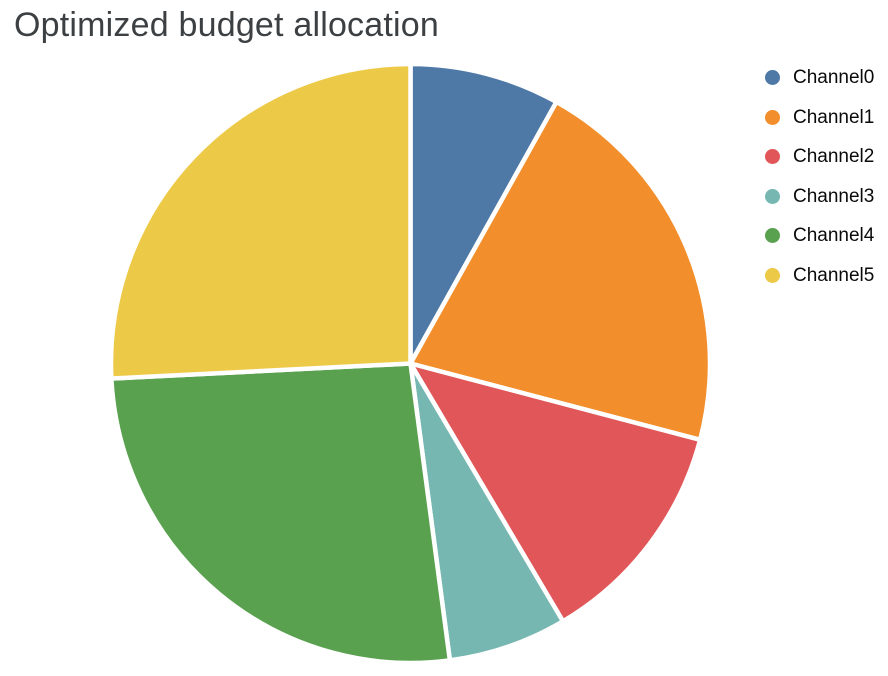  What do you see at coordinates (487, 512) in the screenshot?
I see `pie-slice-channel3` at bounding box center [487, 512].